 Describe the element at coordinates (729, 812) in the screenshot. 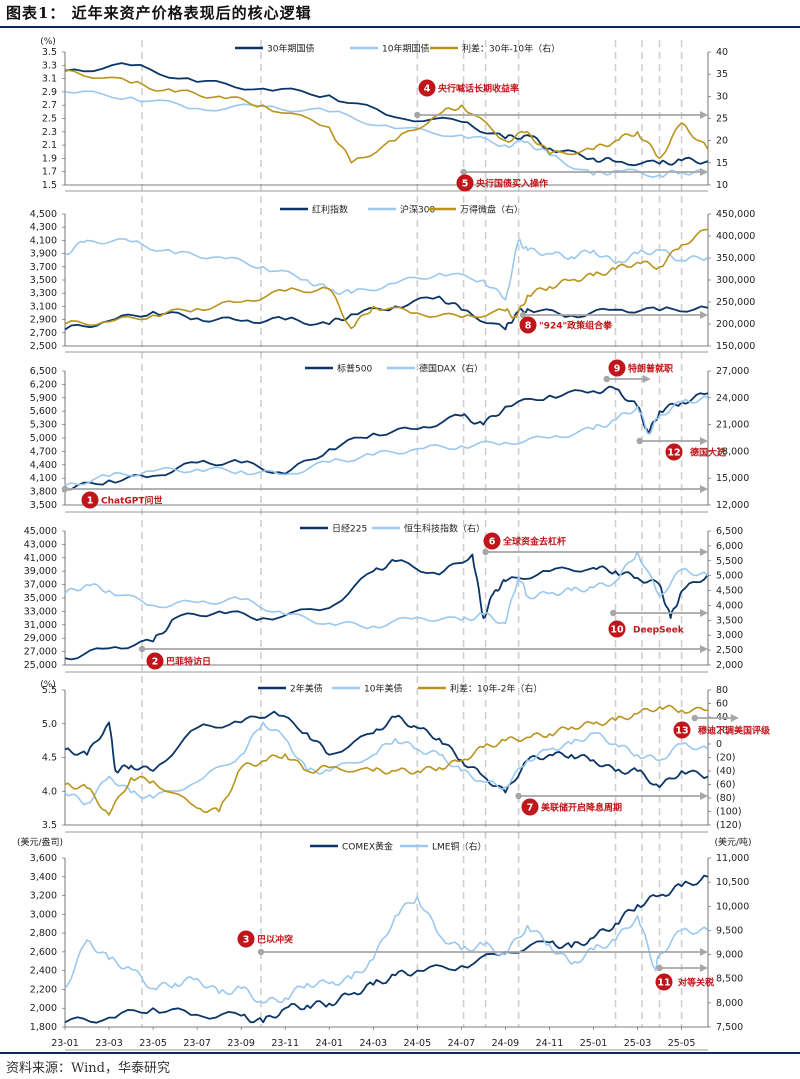

I see `y-tick-right: (100)` at that location.